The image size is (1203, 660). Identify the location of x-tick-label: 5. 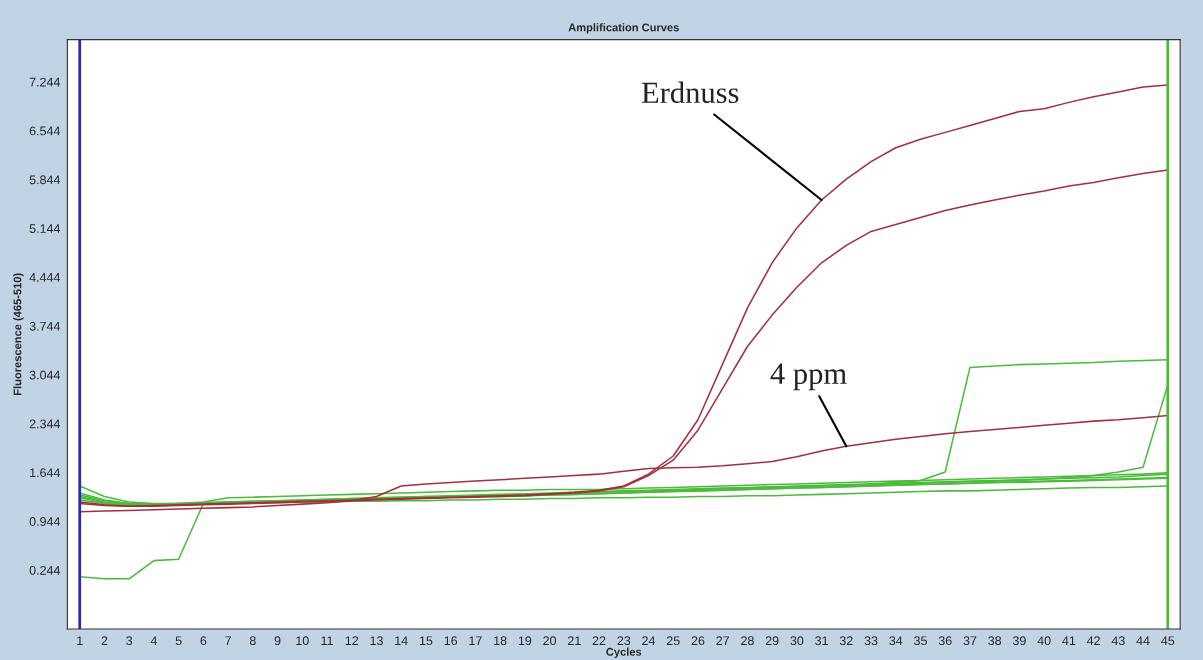
(178, 641).